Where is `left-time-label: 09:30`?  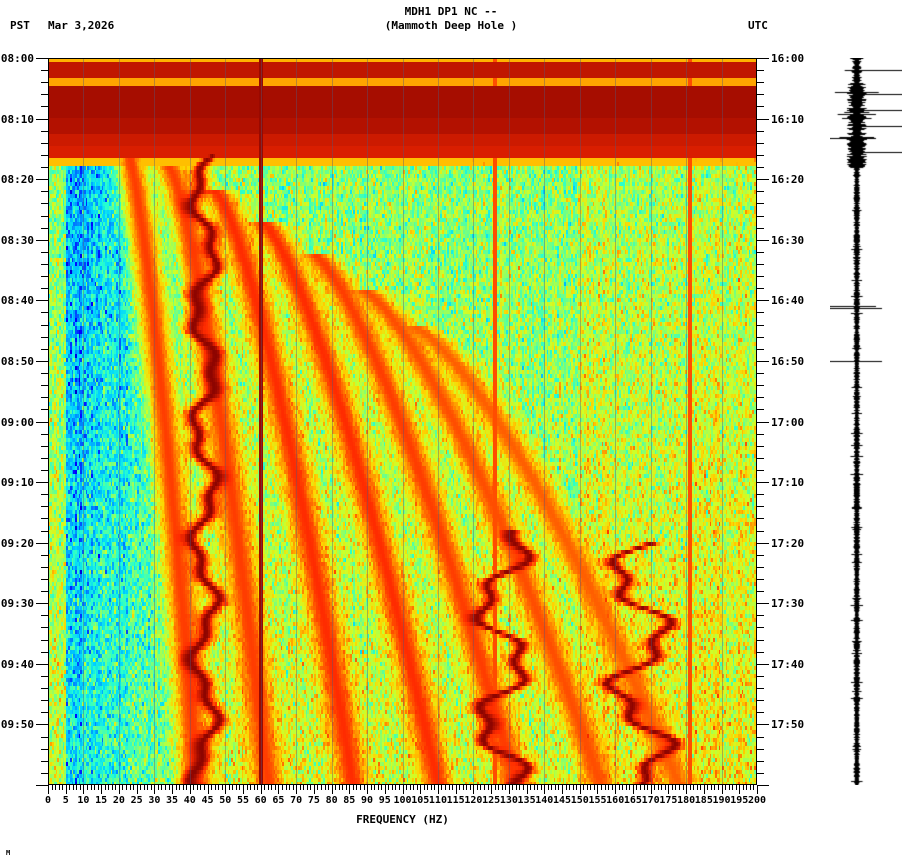
left-time-label: 09:30 is located at coordinates (17, 604).